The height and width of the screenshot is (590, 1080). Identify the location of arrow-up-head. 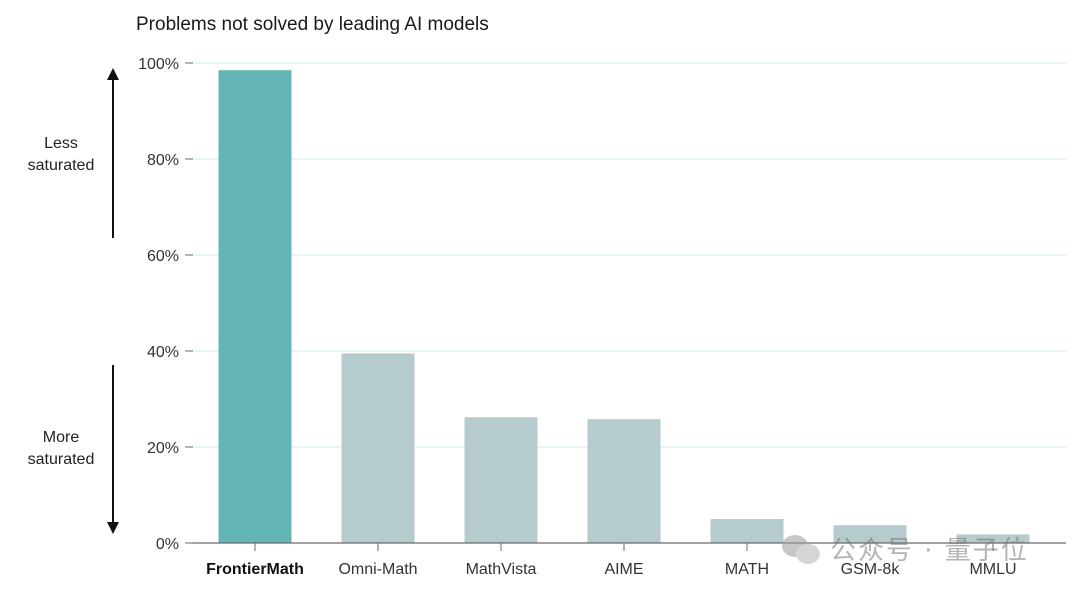
(113, 74).